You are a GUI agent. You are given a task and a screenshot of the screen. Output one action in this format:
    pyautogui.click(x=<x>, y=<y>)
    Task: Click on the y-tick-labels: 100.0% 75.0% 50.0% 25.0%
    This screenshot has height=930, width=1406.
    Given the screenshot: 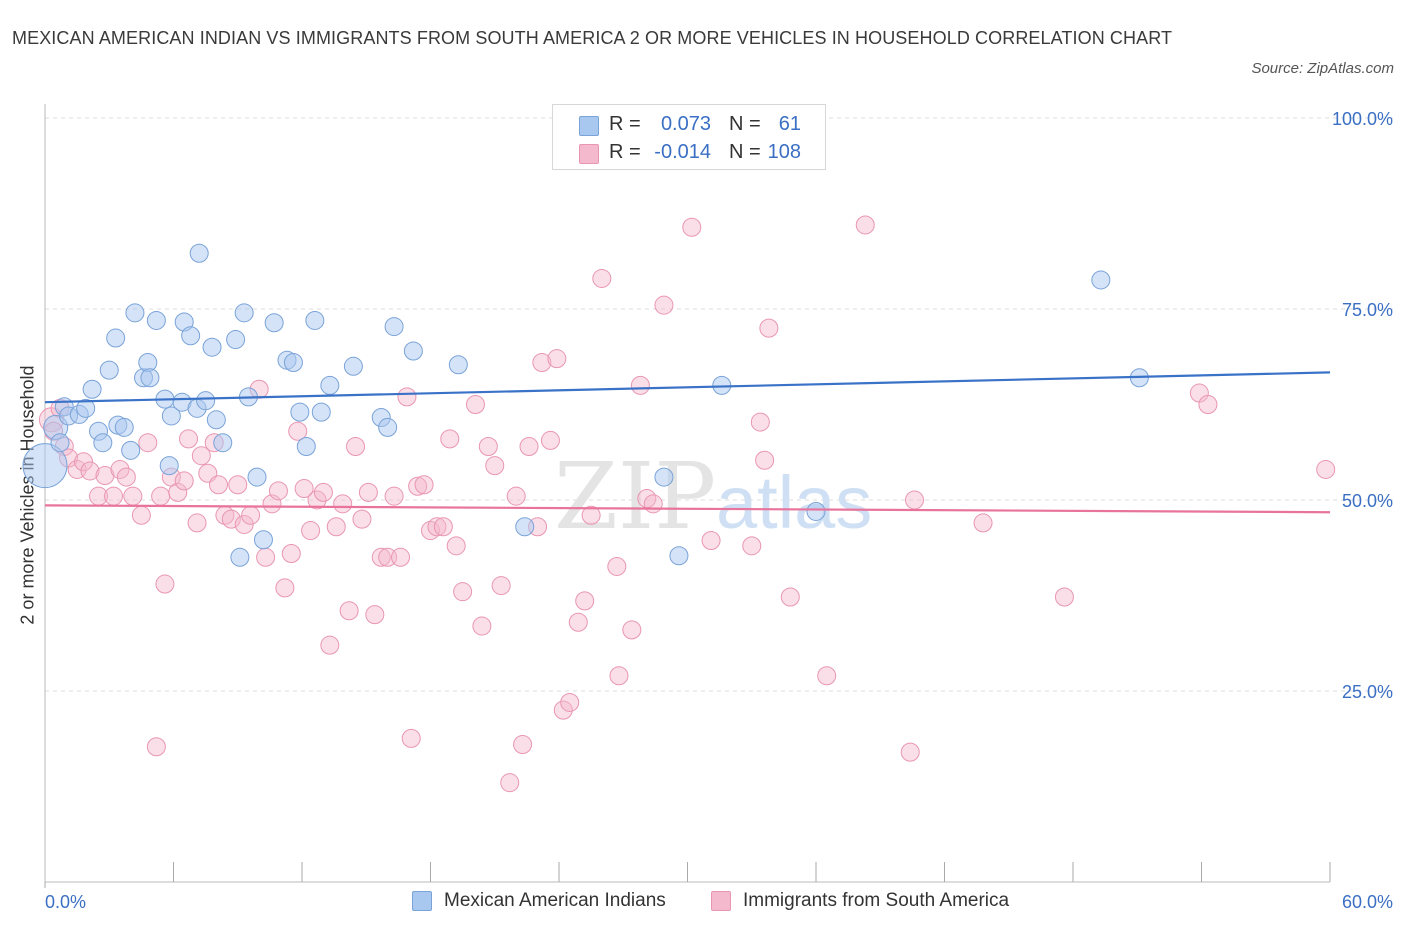 What is the action you would take?
    pyautogui.click(x=1362, y=405)
    